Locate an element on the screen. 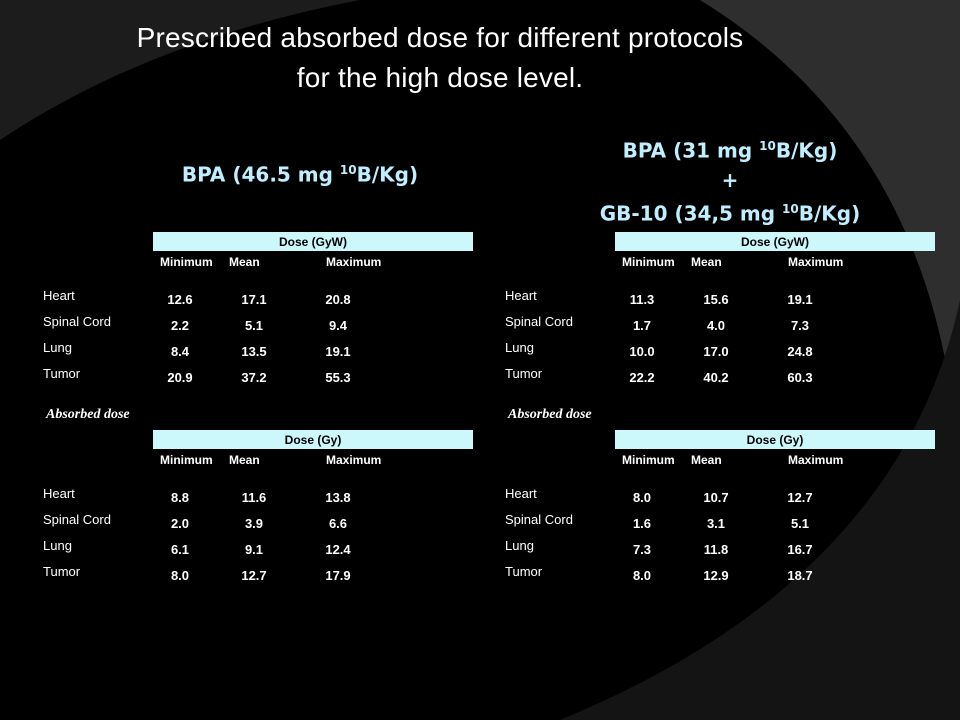 Image resolution: width=960 pixels, height=720 pixels. table-cell: 6.6 is located at coordinates (338, 523).